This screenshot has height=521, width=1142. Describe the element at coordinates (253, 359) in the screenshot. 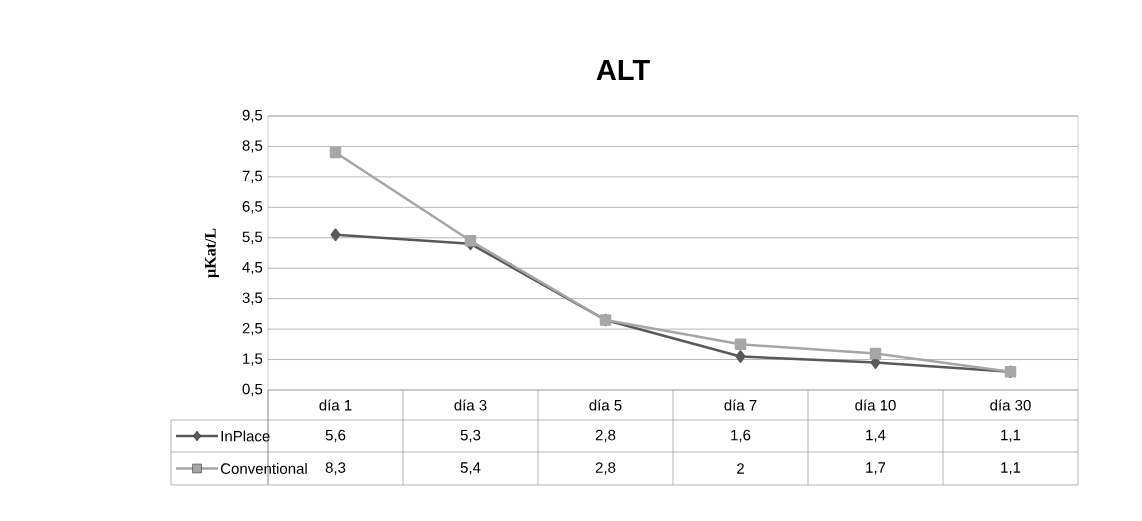

I see `y-tick-label: 1,5` at that location.